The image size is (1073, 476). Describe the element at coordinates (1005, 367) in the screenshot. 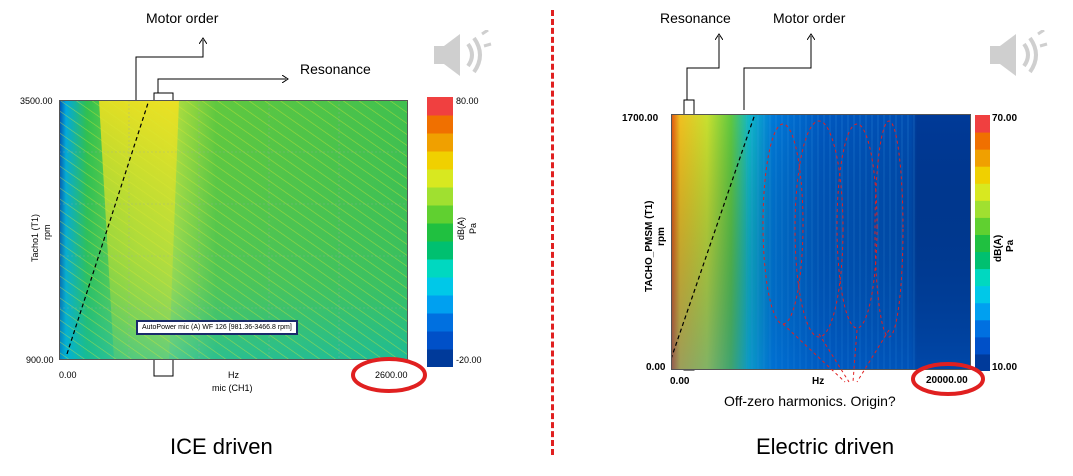

I see `ev-colorbar-min: 10.00` at that location.